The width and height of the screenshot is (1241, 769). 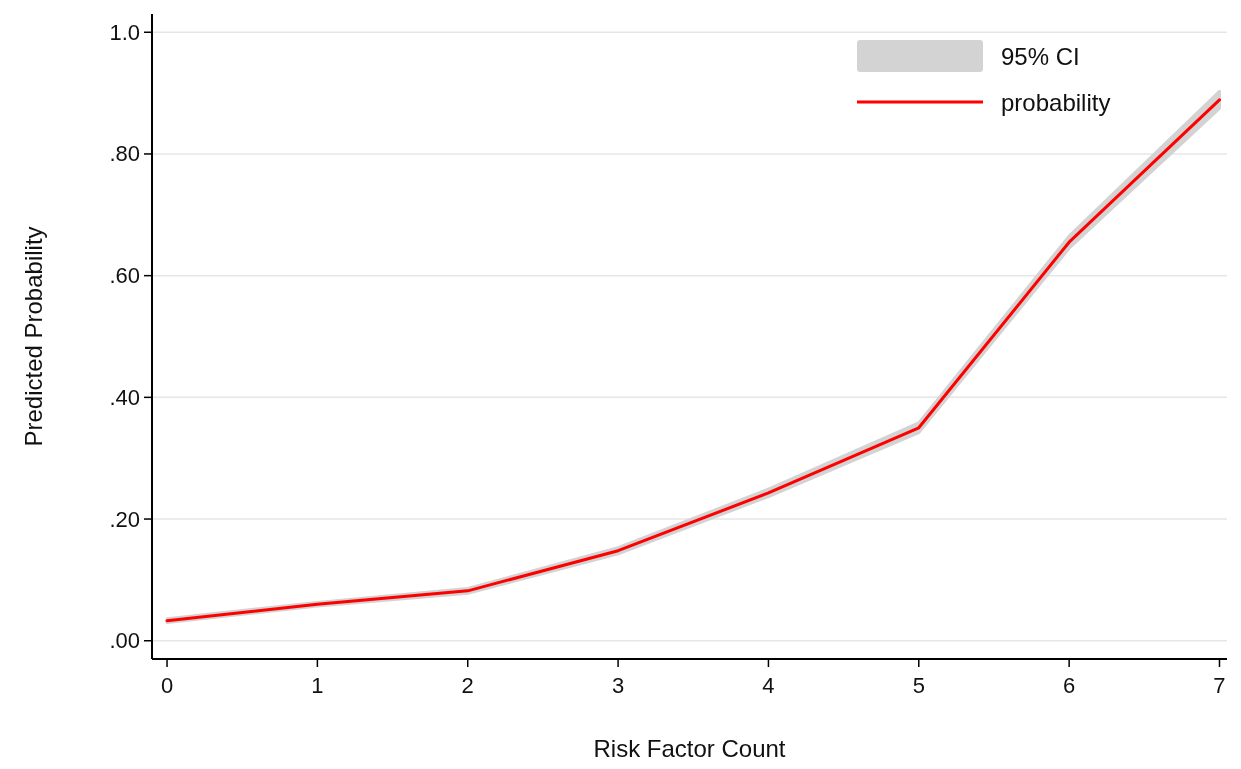 I want to click on x-tick-label: 7, so click(x=1219, y=685).